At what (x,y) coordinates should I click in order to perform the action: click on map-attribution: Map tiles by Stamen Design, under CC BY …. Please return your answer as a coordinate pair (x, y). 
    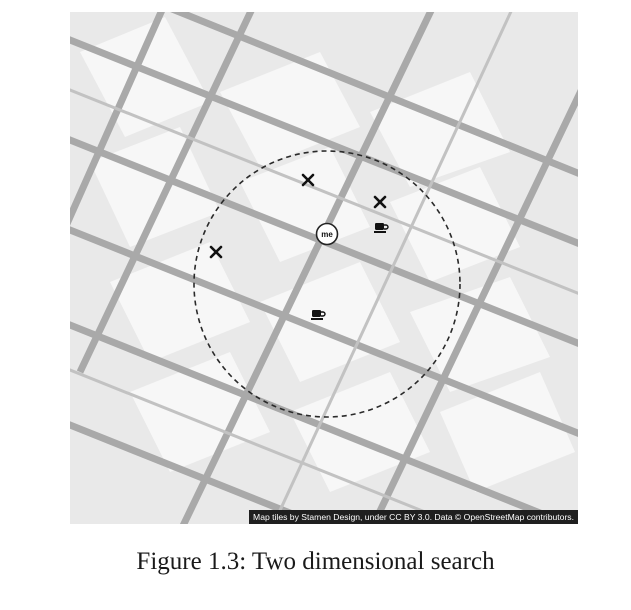
    Looking at the image, I should click on (413, 517).